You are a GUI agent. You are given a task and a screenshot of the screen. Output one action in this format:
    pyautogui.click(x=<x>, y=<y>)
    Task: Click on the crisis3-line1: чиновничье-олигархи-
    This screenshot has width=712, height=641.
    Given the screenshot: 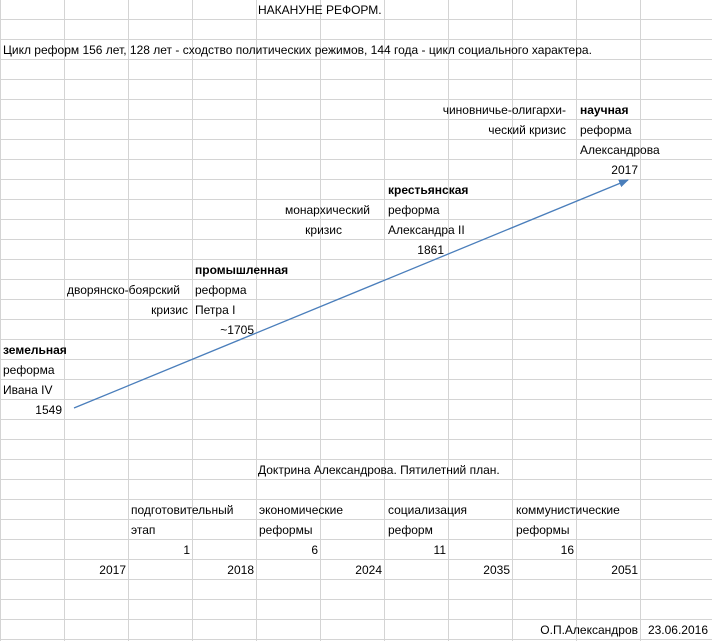 What is the action you would take?
    pyautogui.click(x=504, y=110)
    